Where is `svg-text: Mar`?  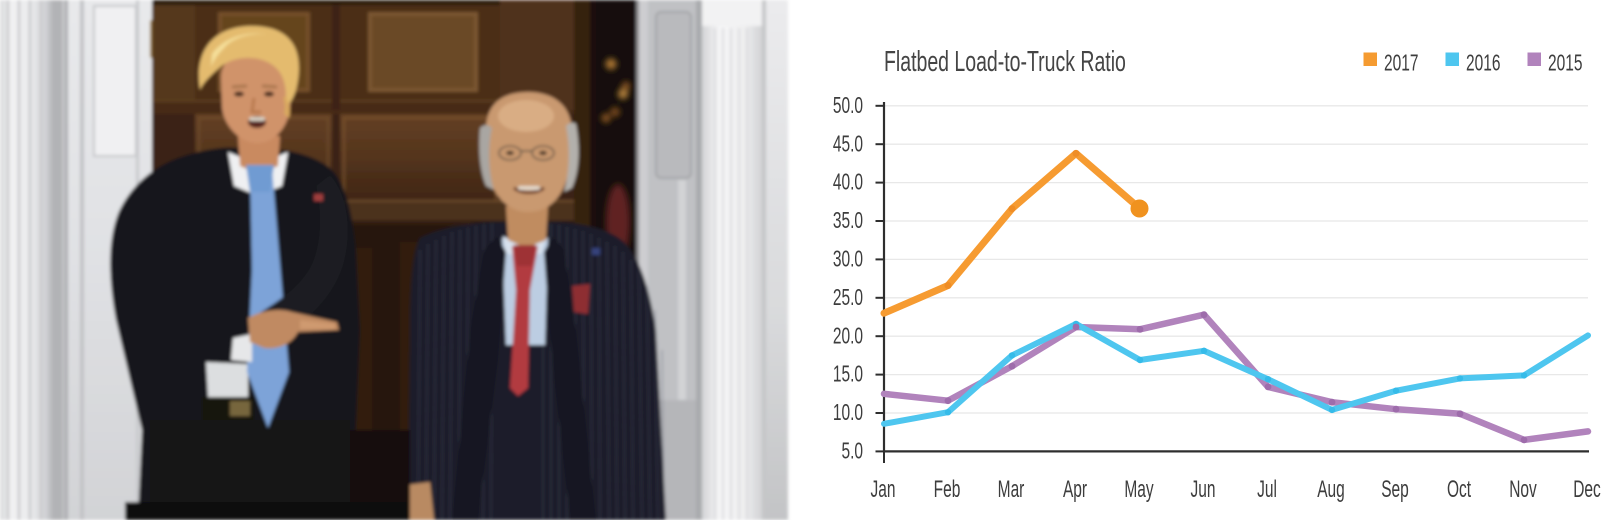
svg-text: Mar is located at coordinates (1011, 490).